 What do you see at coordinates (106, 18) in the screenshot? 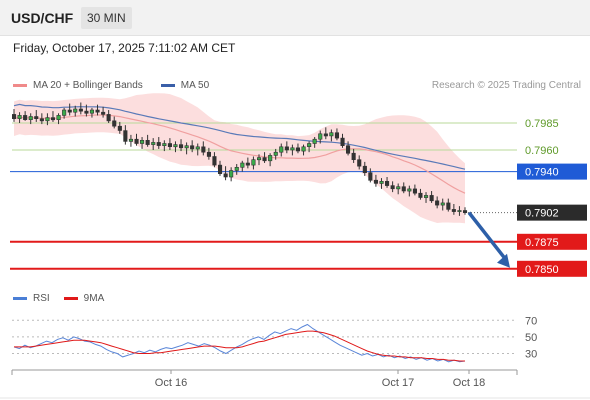
I see `timeframe-badge: 30 MIN` at bounding box center [106, 18].